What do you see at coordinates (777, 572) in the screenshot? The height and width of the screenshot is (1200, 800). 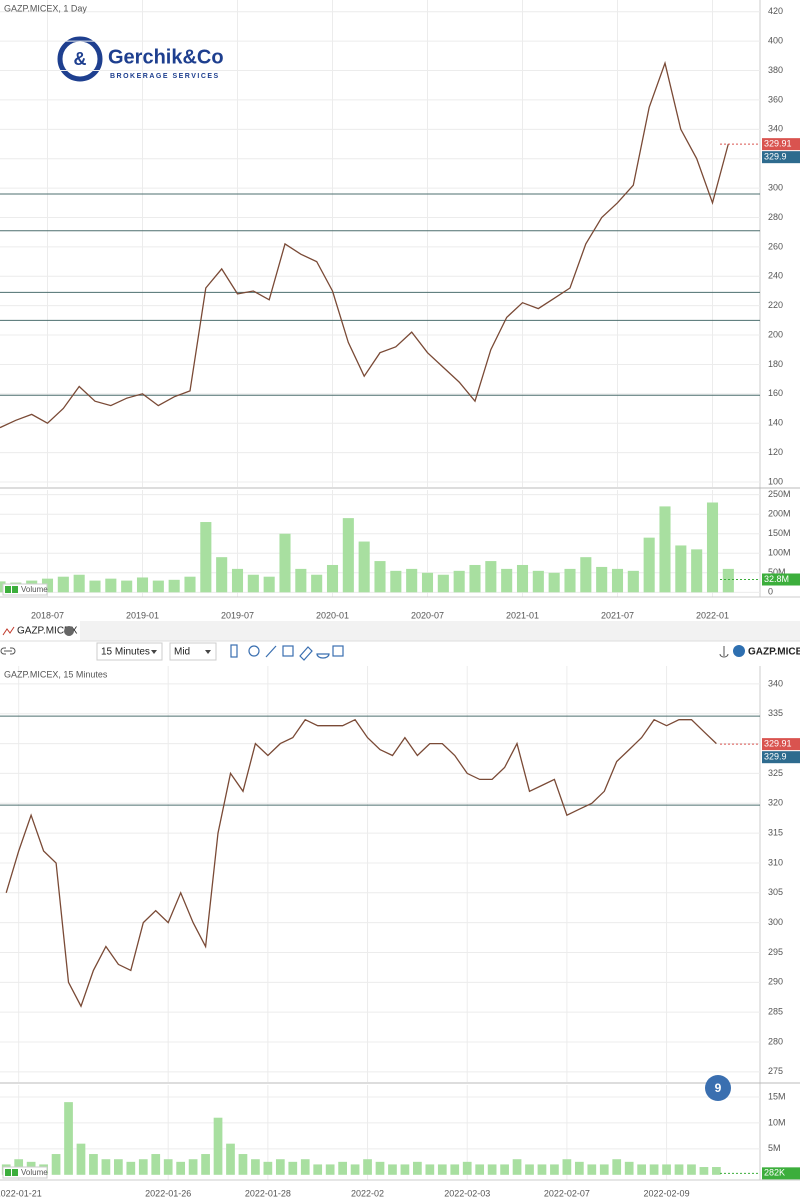 I see `y-tick-label: 50M` at bounding box center [777, 572].